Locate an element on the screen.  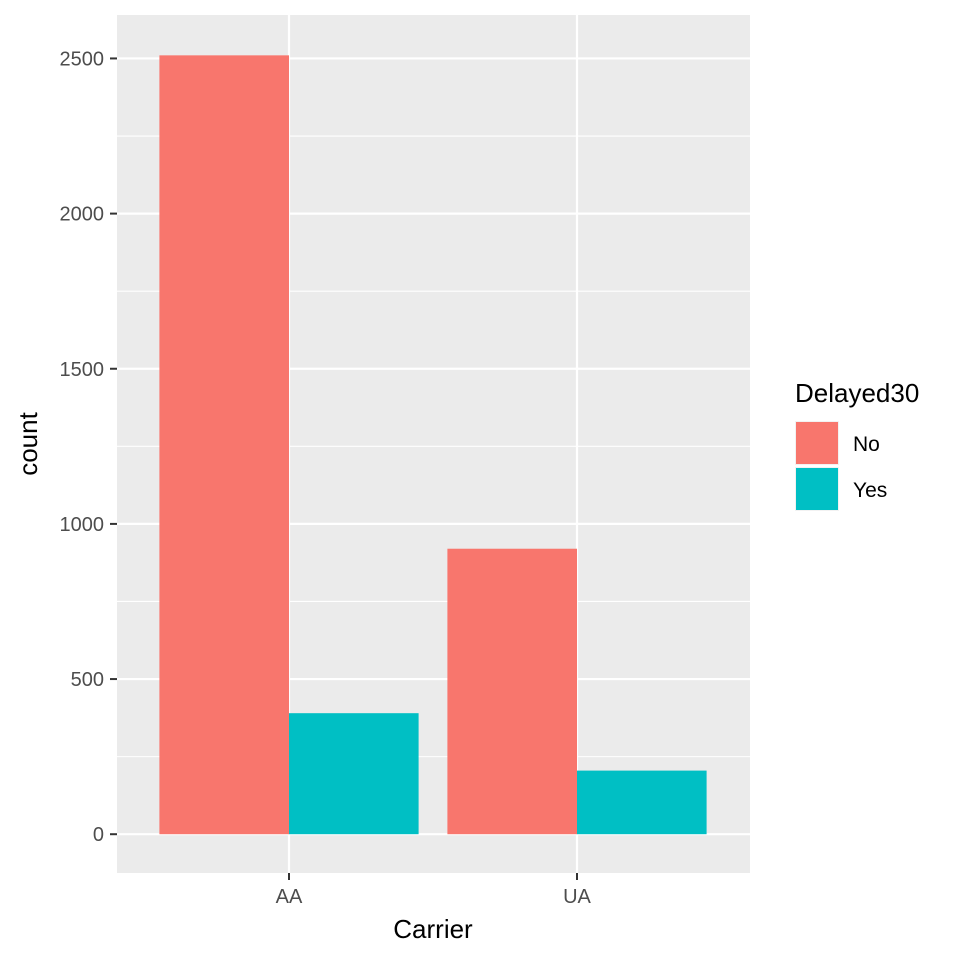
legend-label-no: No is located at coordinates (866, 444).